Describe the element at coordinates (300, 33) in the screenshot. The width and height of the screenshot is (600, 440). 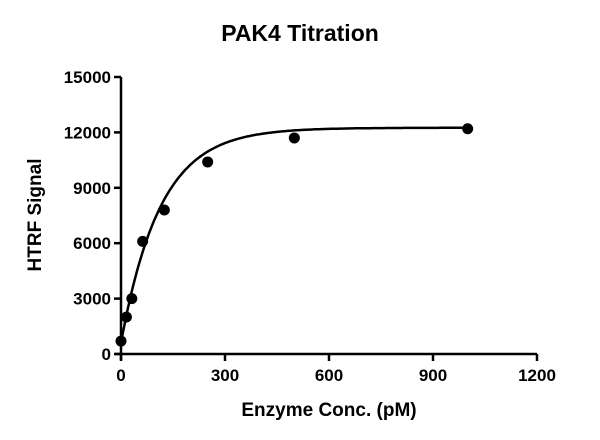
I see `chart-title: PAK4 Titration` at that location.